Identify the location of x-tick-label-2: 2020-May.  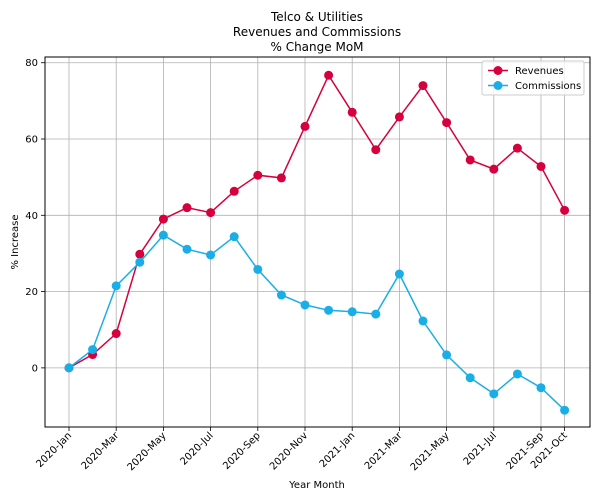
(147, 451).